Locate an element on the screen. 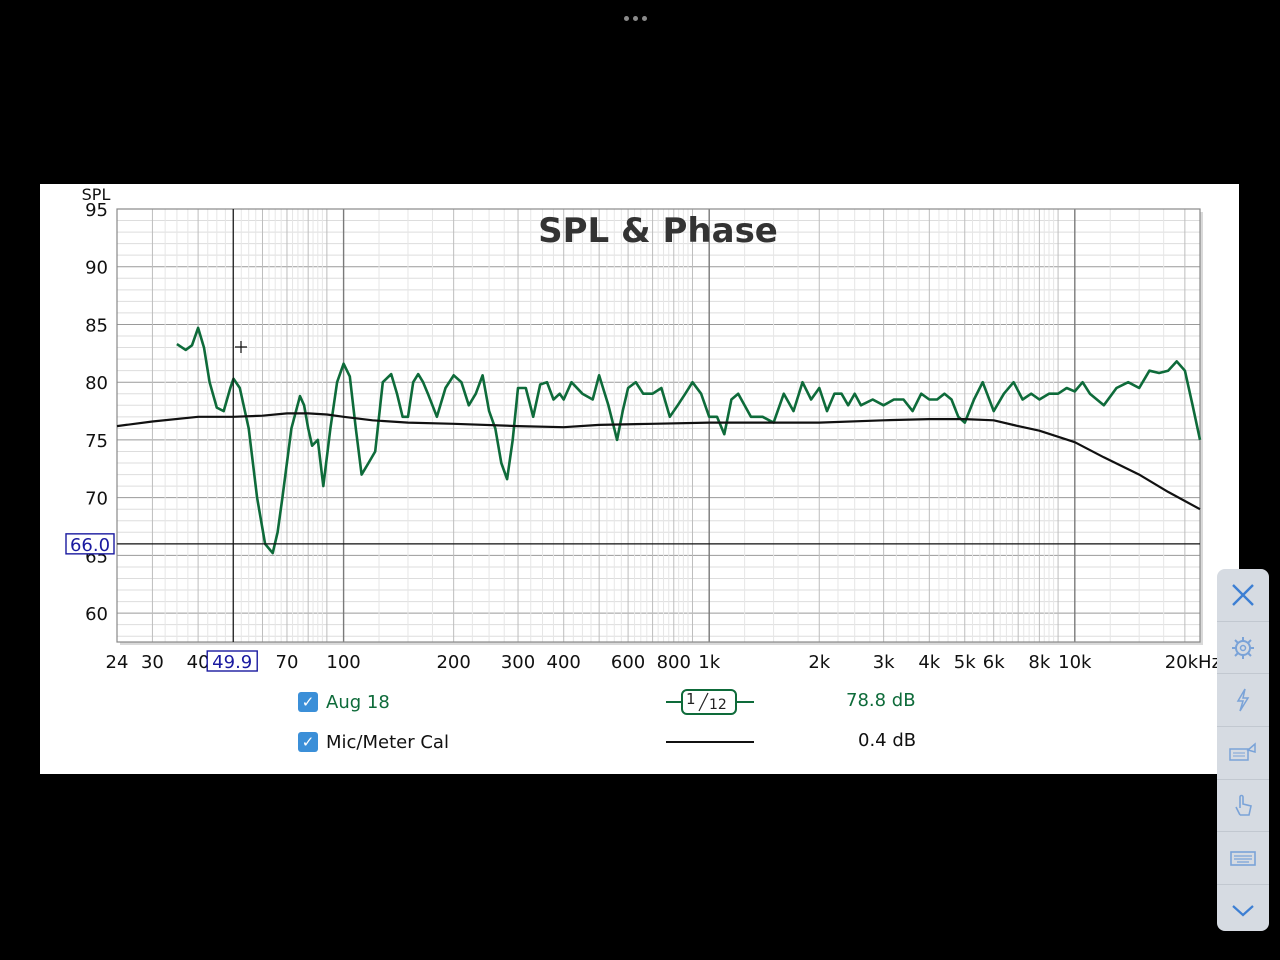 The image size is (1280, 960). x-tick-label: 100 is located at coordinates (343, 662).